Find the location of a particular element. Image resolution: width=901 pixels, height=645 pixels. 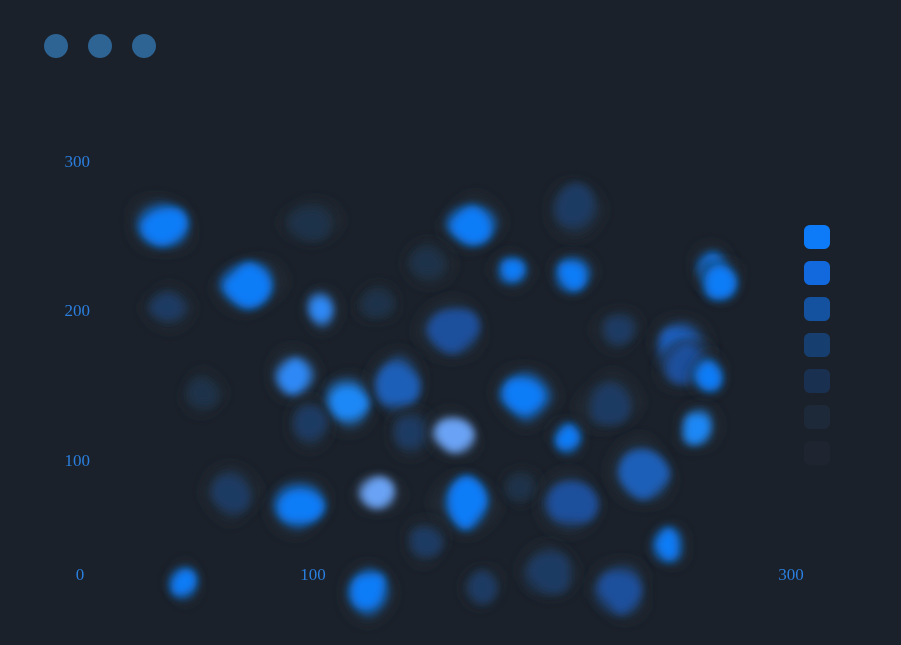

density-colorbar is located at coordinates (817, 345).